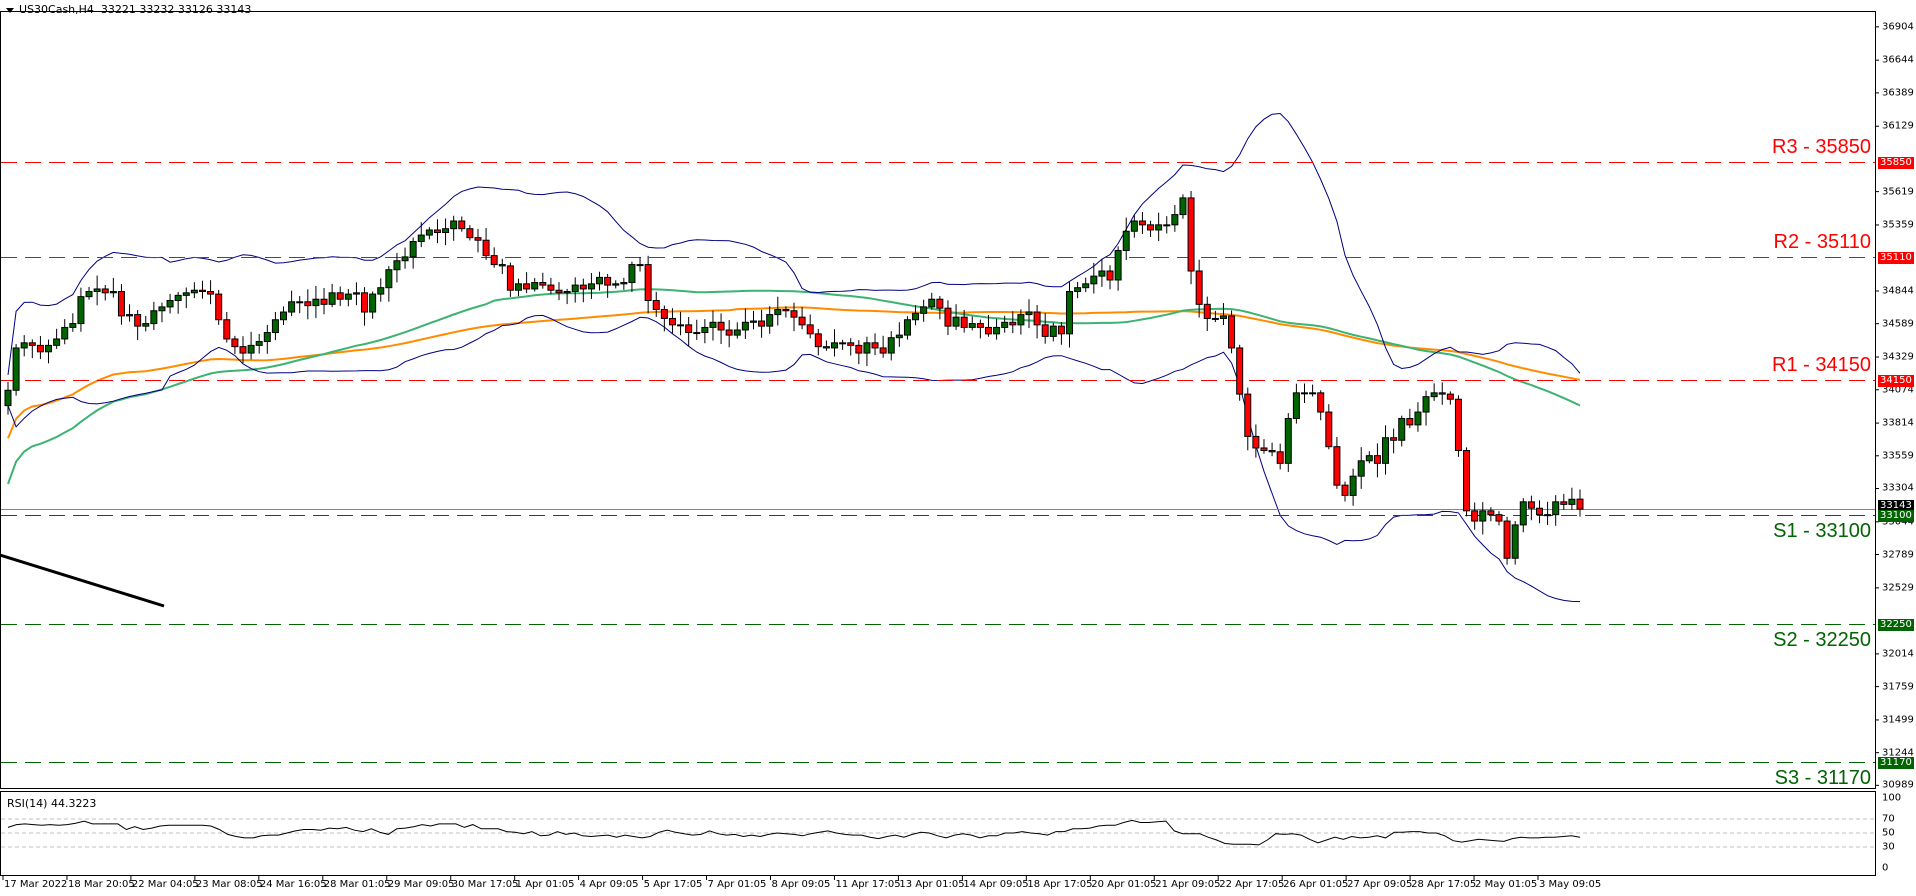 The image size is (1916, 896). What do you see at coordinates (1898, 753) in the screenshot?
I see `price-axis-label: 31244` at bounding box center [1898, 753].